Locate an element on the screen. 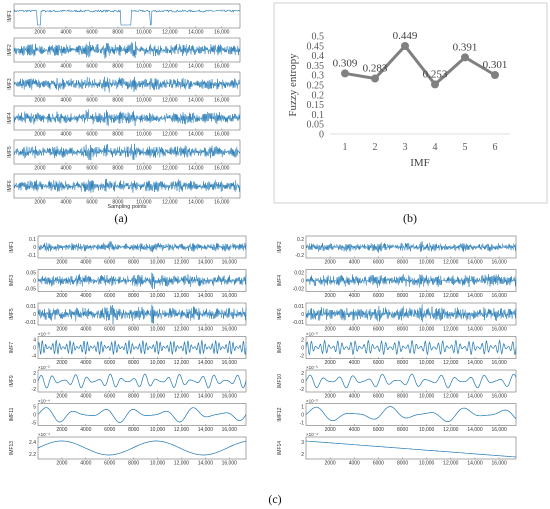  panel-a-x-tick-label: 8000 is located at coordinates (117, 169).